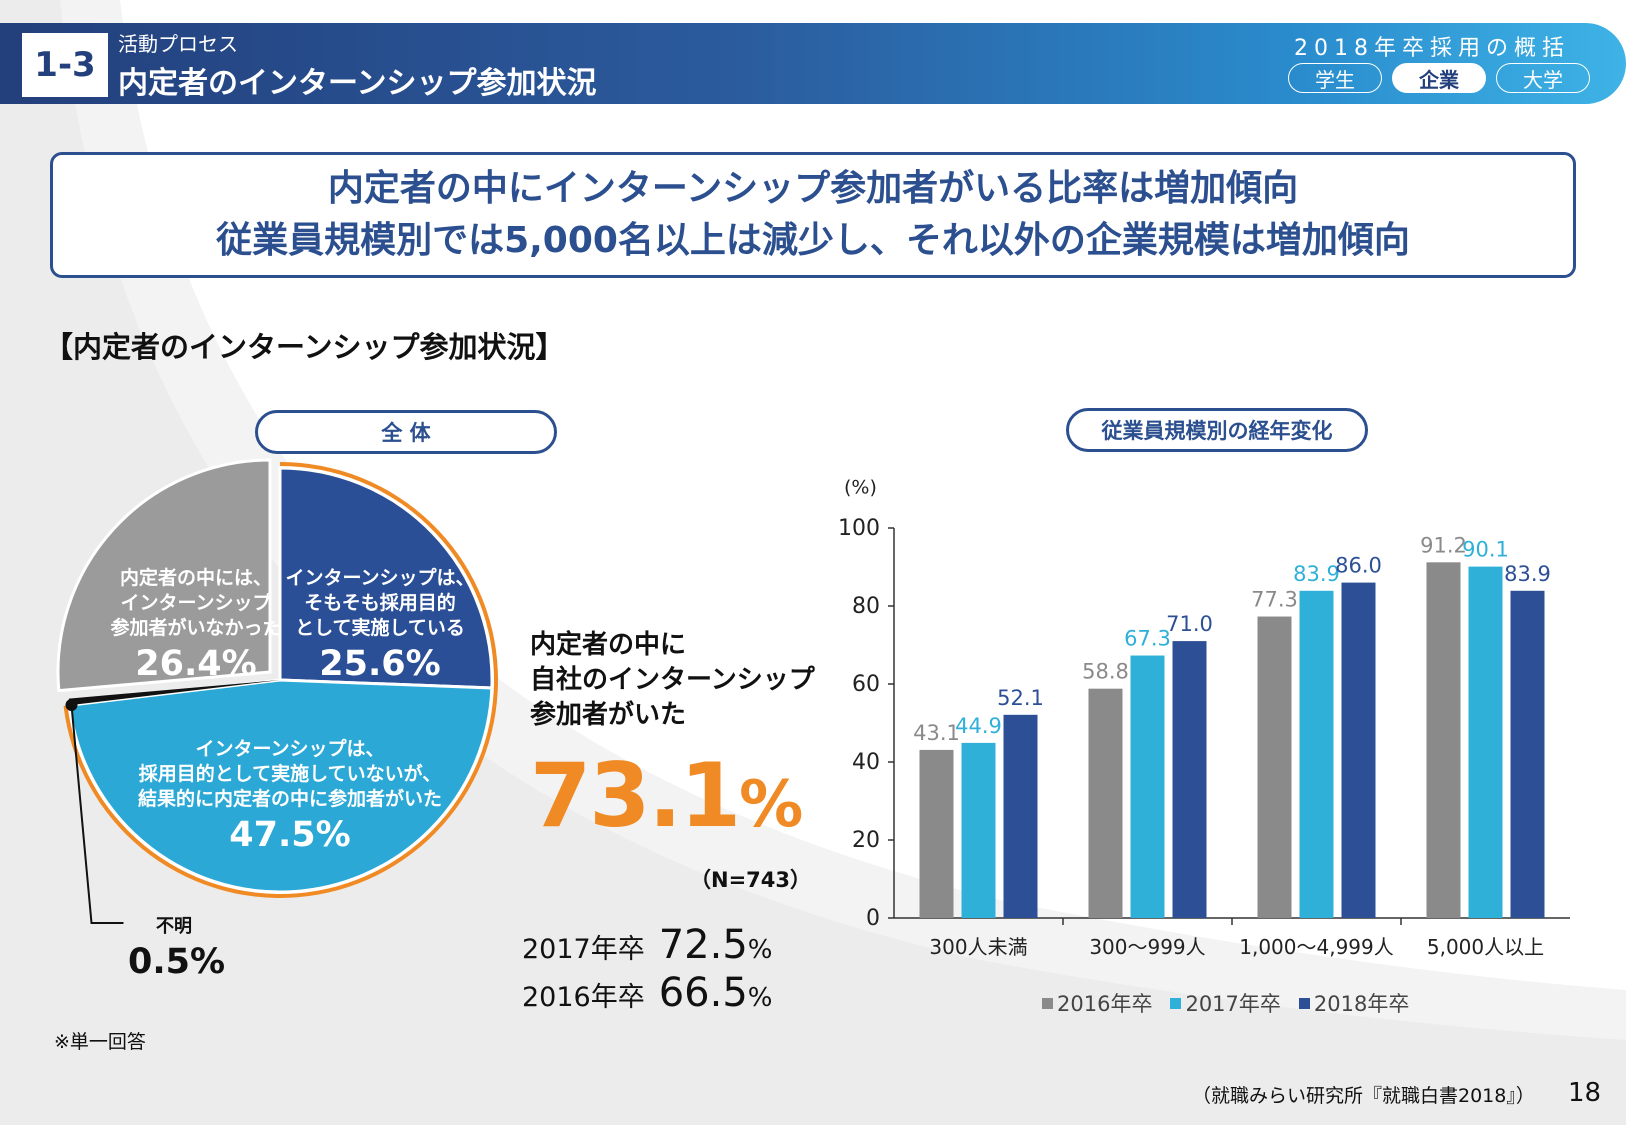 The height and width of the screenshot is (1125, 1626). What do you see at coordinates (978, 830) in the screenshot?
I see `bar-2017年卒-300人未満` at bounding box center [978, 830].